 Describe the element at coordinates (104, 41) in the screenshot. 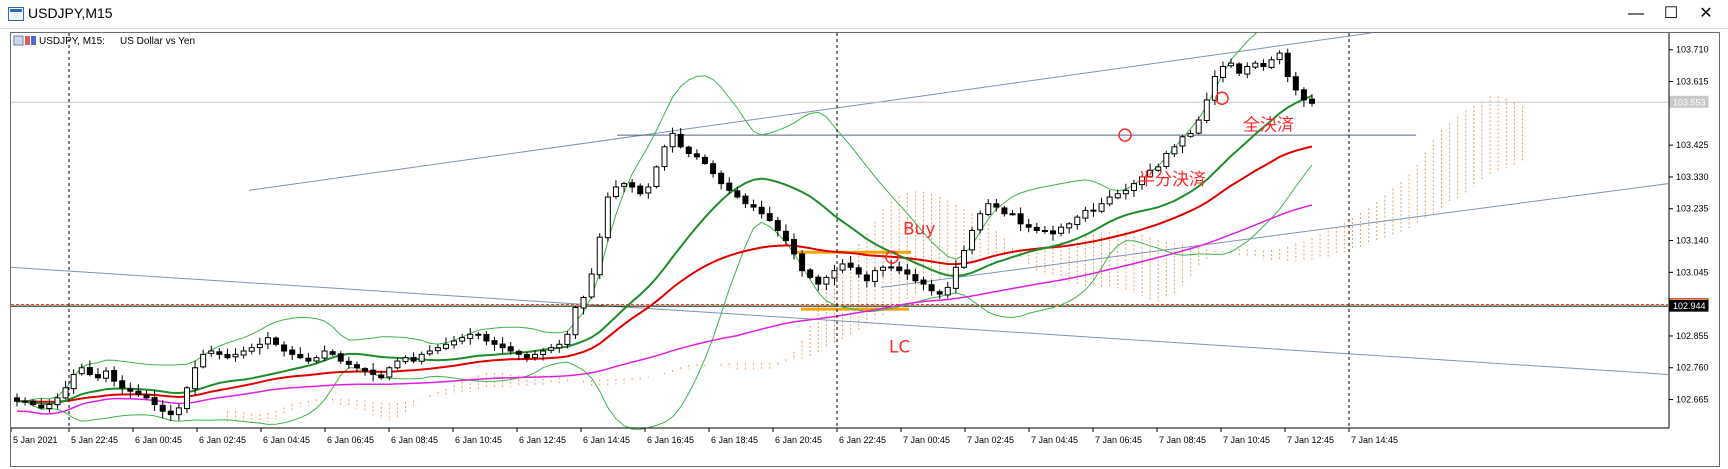

I see `chart-header: USDJPY, M15: US Dollar vs Yen` at that location.